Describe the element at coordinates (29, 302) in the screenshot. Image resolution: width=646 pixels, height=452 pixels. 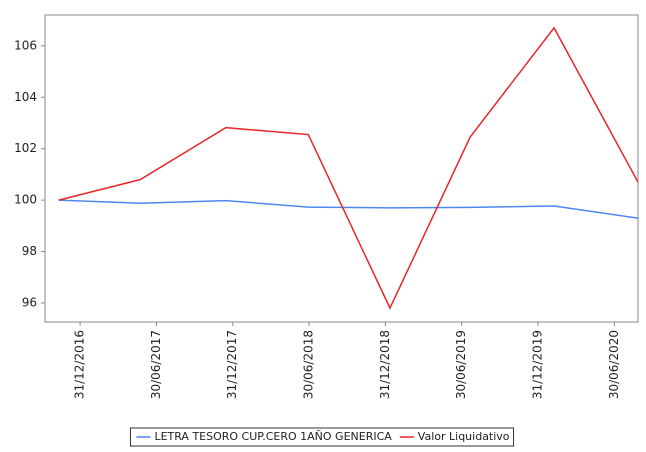
I see `y-tick-label: 96` at that location.